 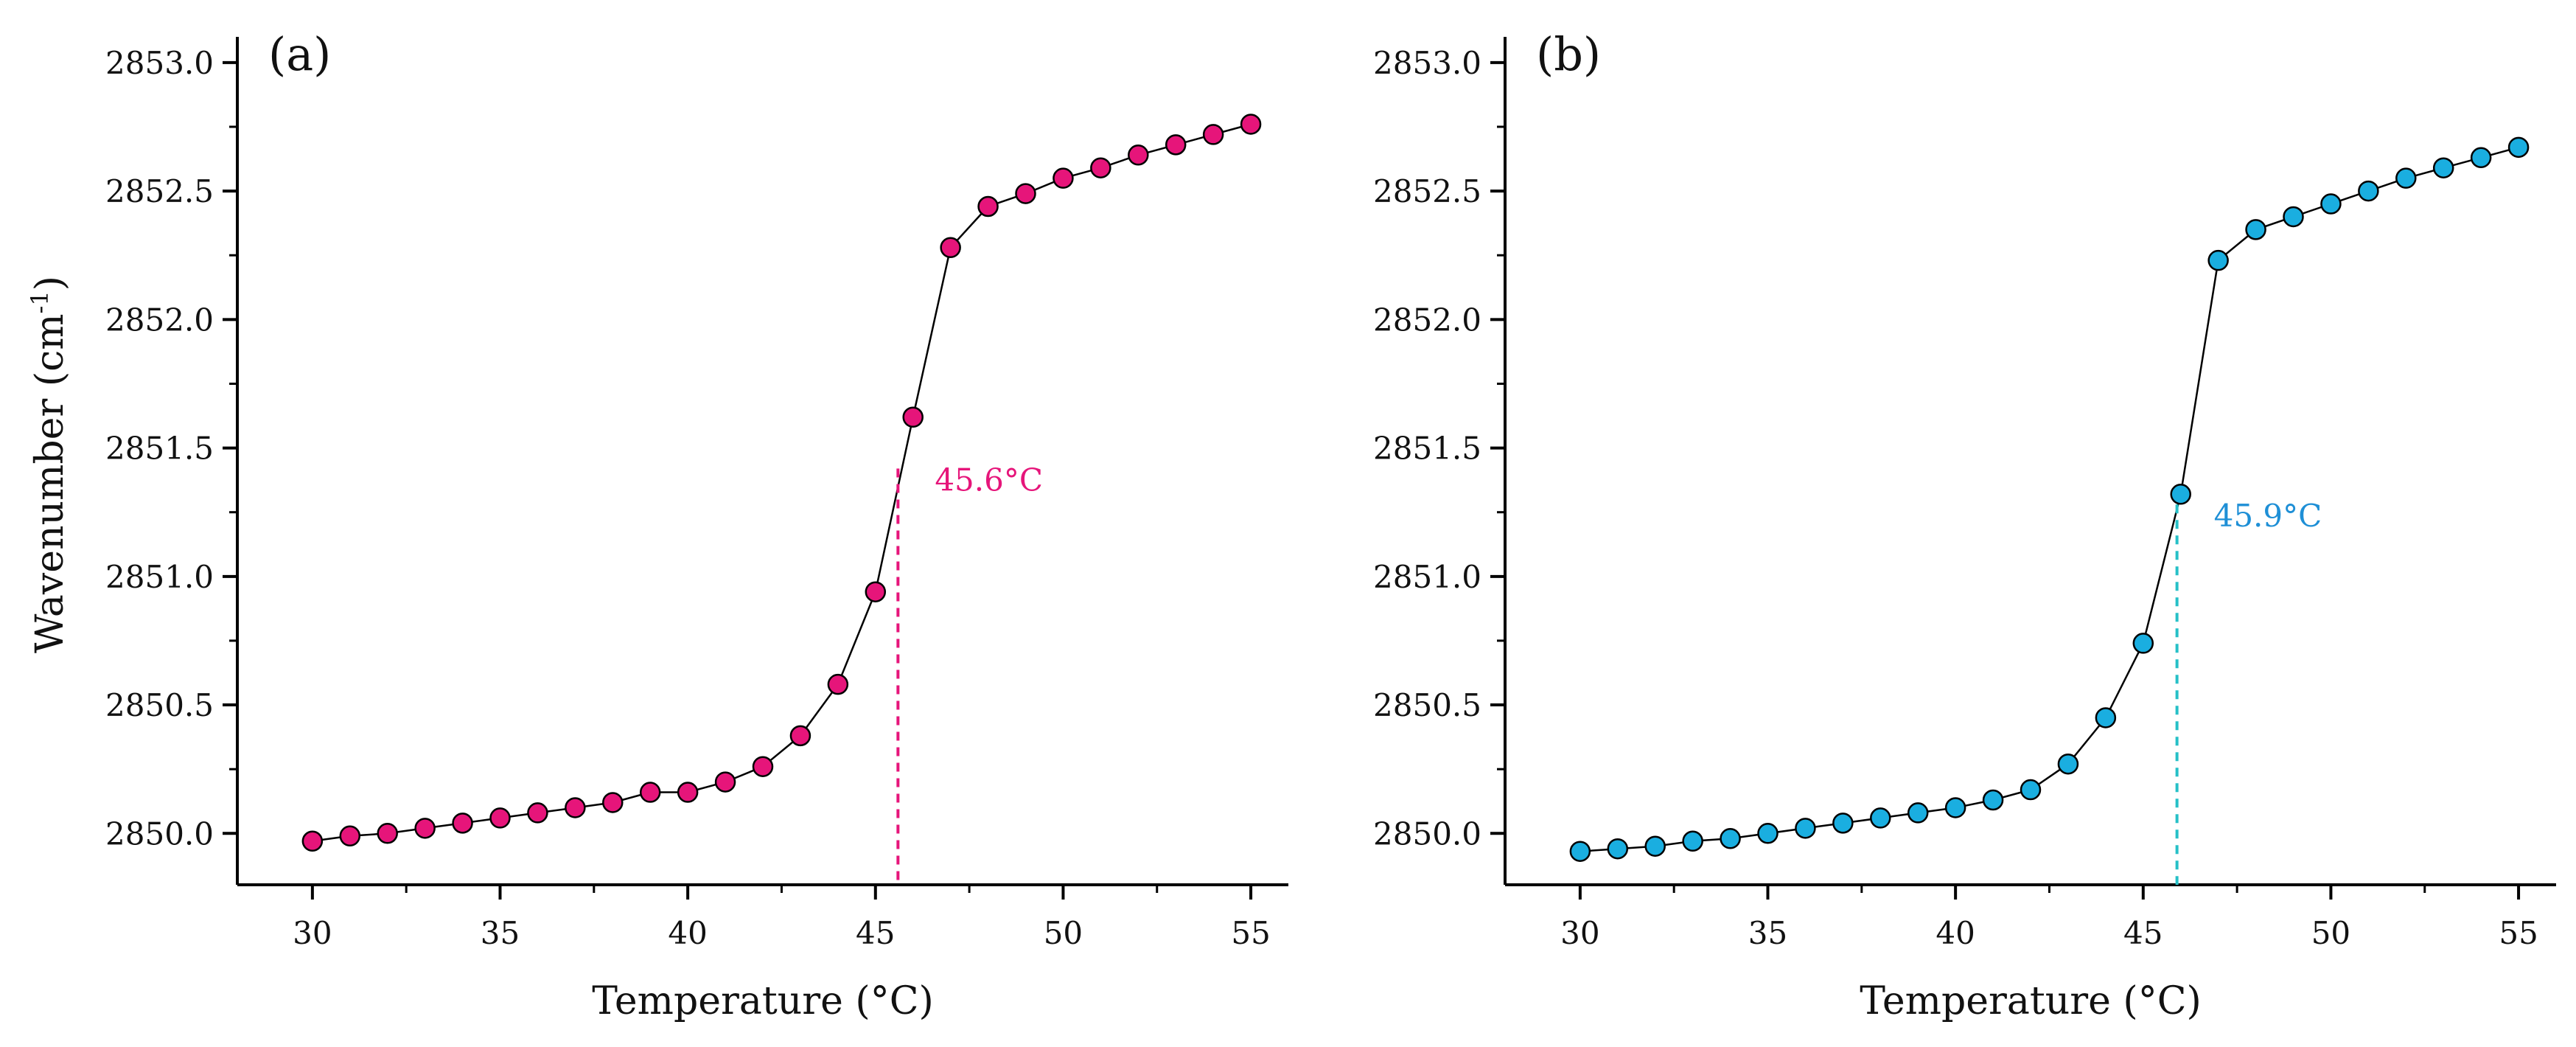 I want to click on y-axis-label-superscript: -1, so click(x=40, y=302).